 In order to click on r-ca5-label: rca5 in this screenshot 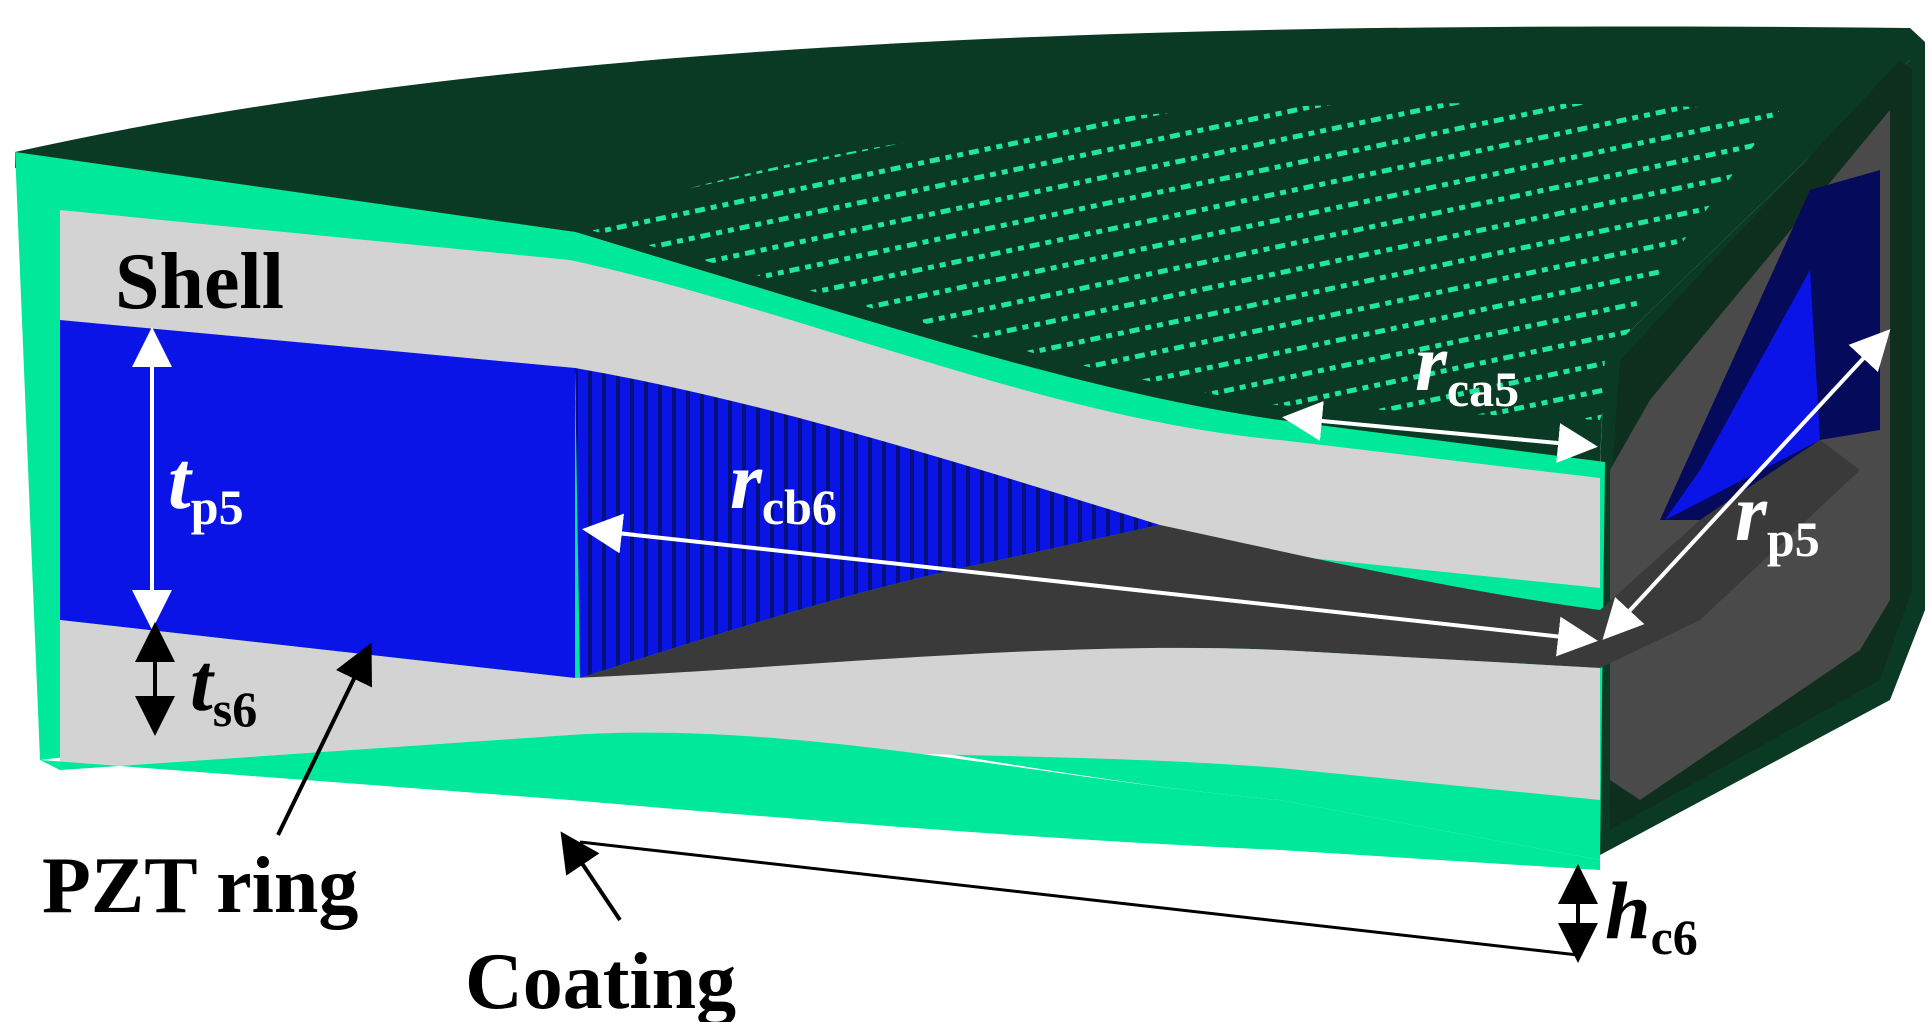, I will do `click(1467, 367)`.